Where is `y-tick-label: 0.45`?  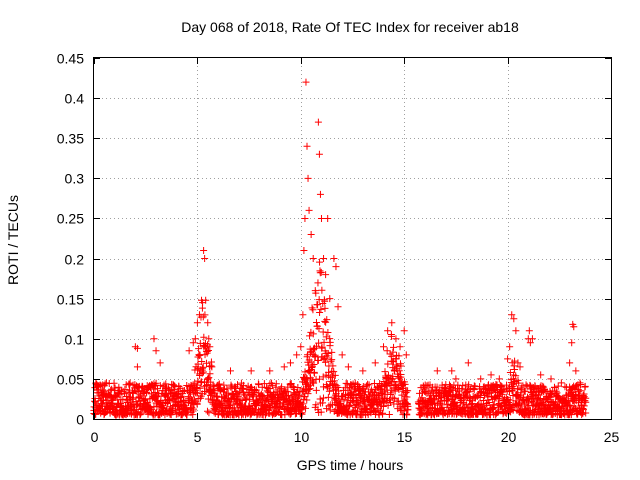 y-tick-label: 0.45 is located at coordinates (70, 59).